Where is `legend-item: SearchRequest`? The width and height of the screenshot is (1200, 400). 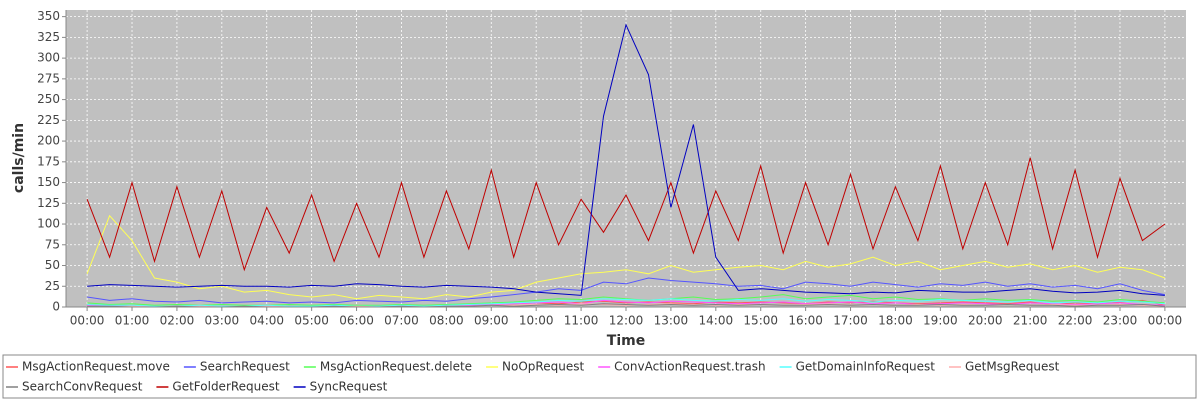 legend-item: SearchRequest is located at coordinates (236, 367).